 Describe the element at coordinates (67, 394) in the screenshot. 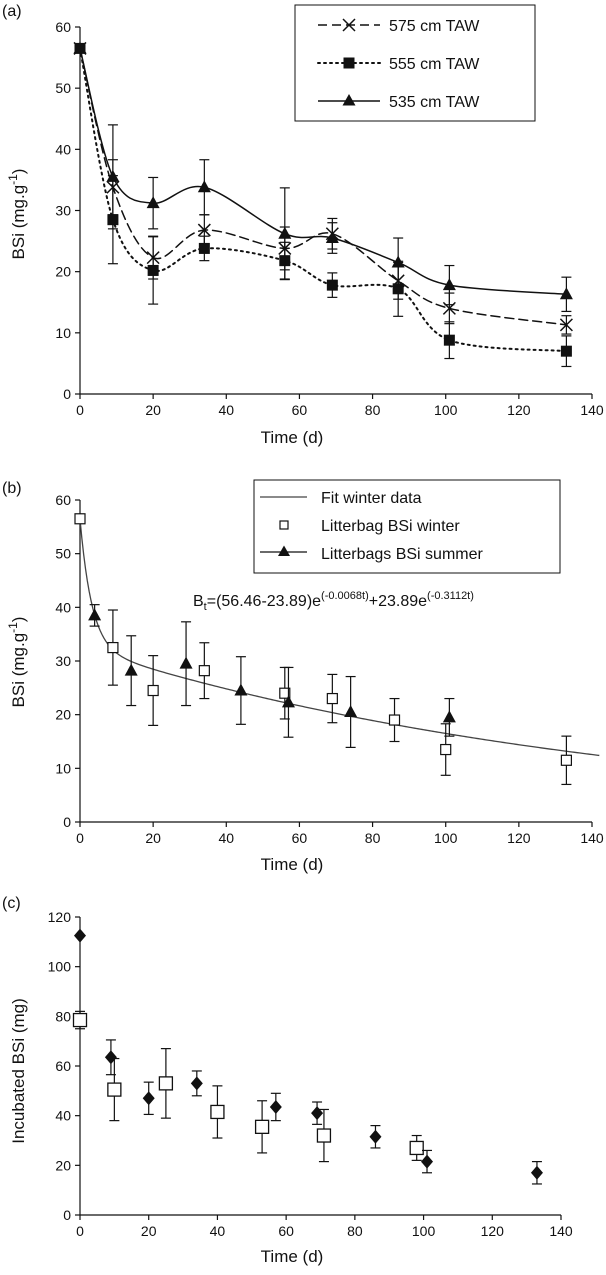

I see `y-tick-label-a: 0` at that location.